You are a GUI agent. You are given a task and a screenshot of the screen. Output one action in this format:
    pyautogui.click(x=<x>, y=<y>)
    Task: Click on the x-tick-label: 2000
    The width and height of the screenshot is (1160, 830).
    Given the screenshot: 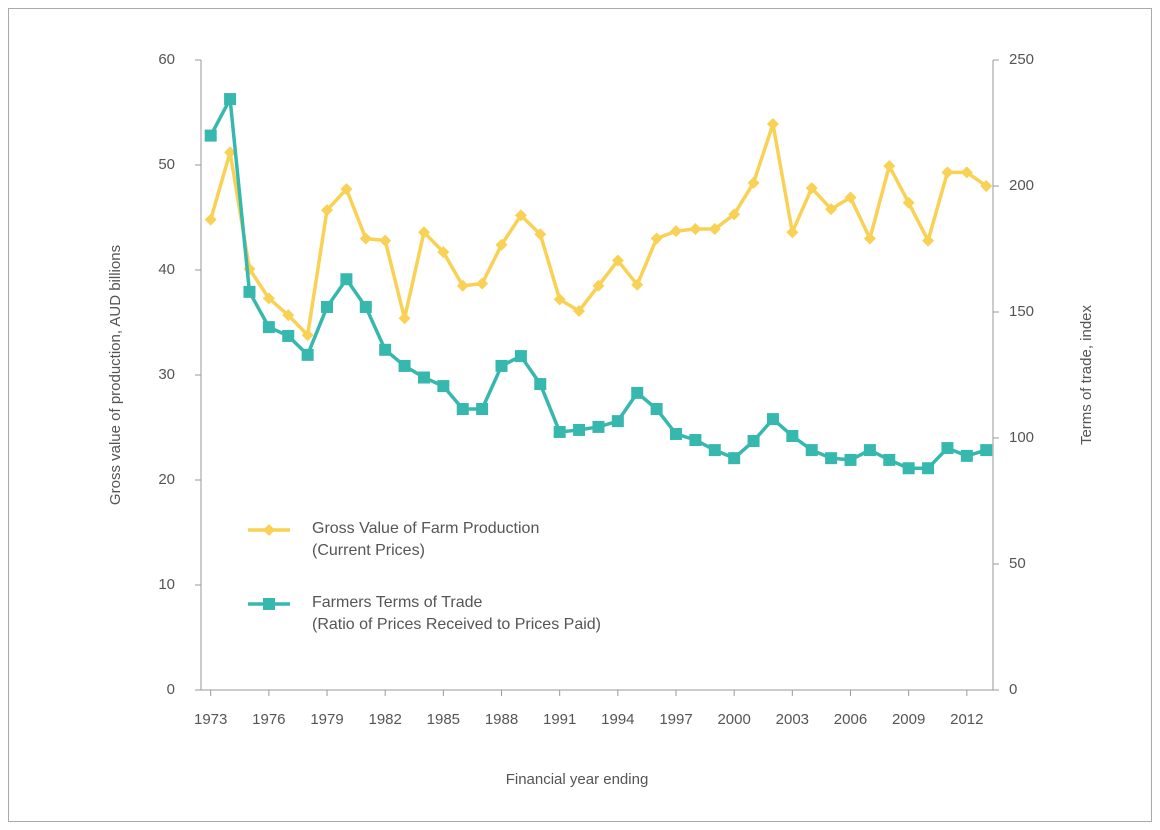 What is the action you would take?
    pyautogui.click(x=733, y=719)
    